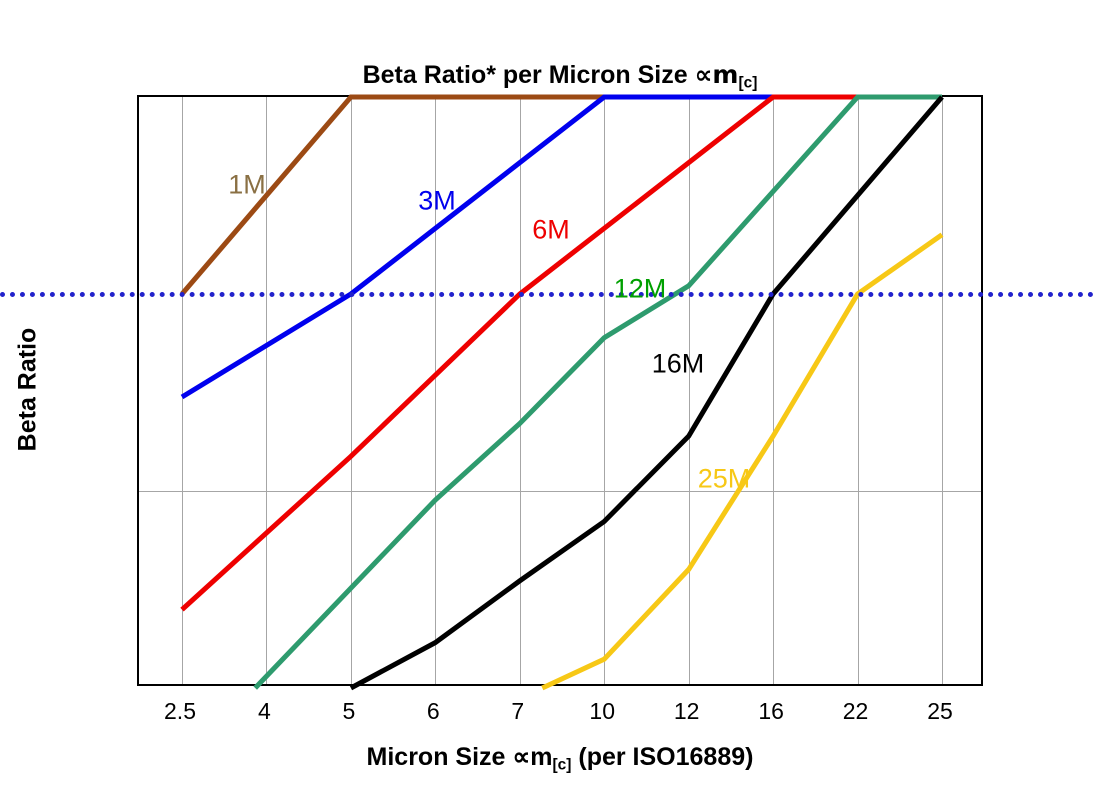 This screenshot has height=812, width=1094. Describe the element at coordinates (27, 389) in the screenshot. I see `y-axis-title: Beta Ratio` at that location.